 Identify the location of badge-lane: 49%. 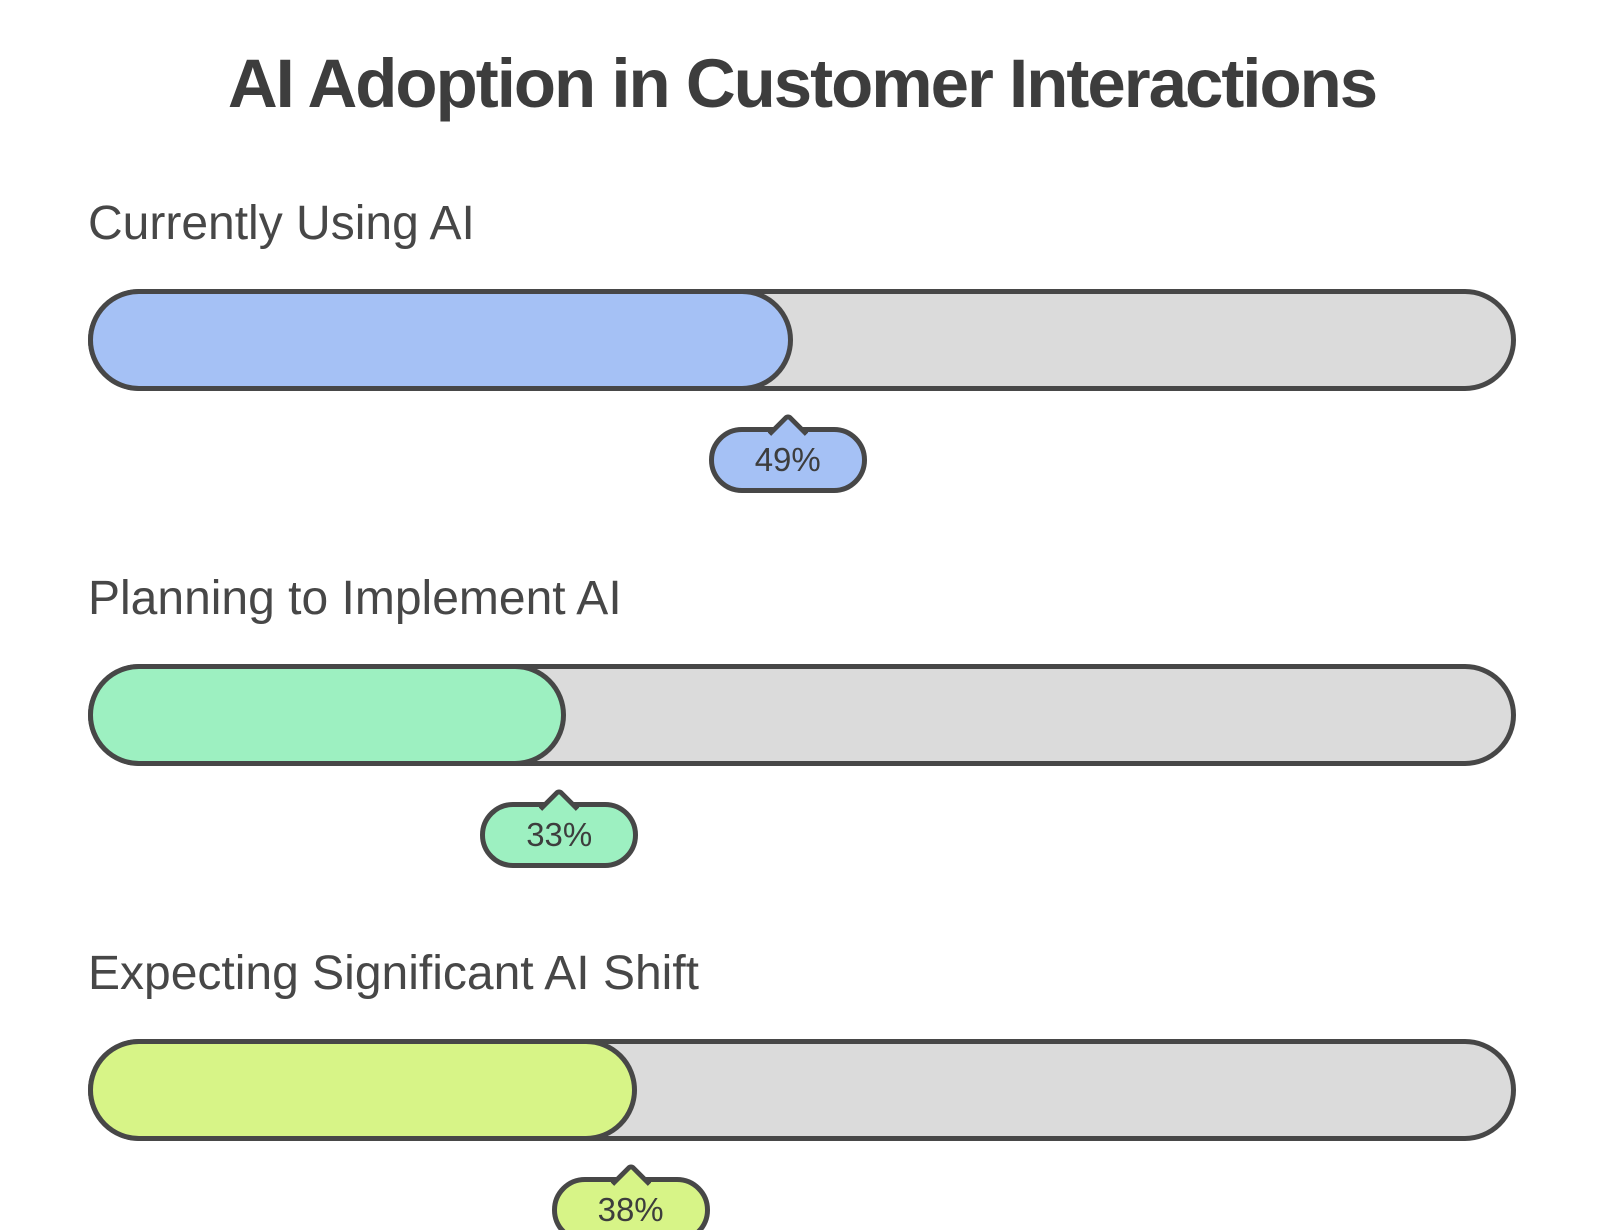
(802, 460).